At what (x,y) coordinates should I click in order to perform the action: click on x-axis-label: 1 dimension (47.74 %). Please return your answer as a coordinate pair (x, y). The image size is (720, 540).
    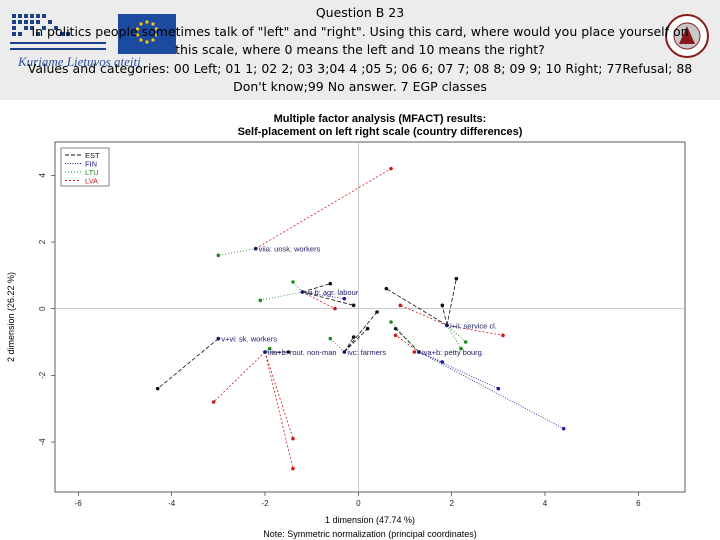
    Looking at the image, I should click on (370, 520).